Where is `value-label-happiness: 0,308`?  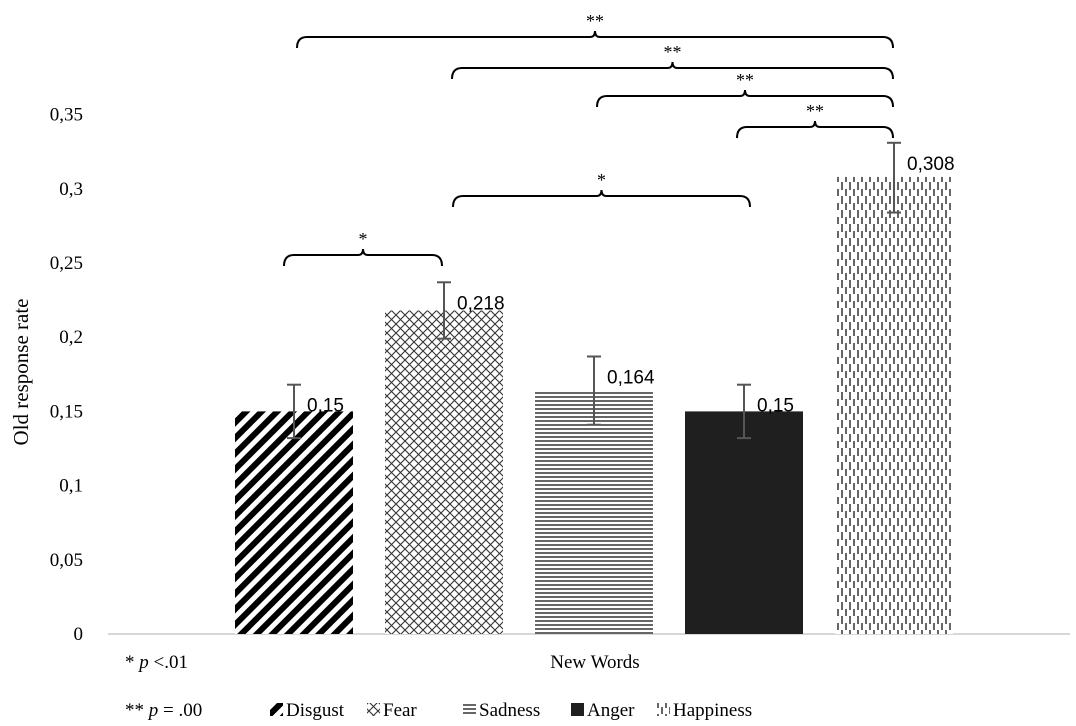 value-label-happiness: 0,308 is located at coordinates (931, 164).